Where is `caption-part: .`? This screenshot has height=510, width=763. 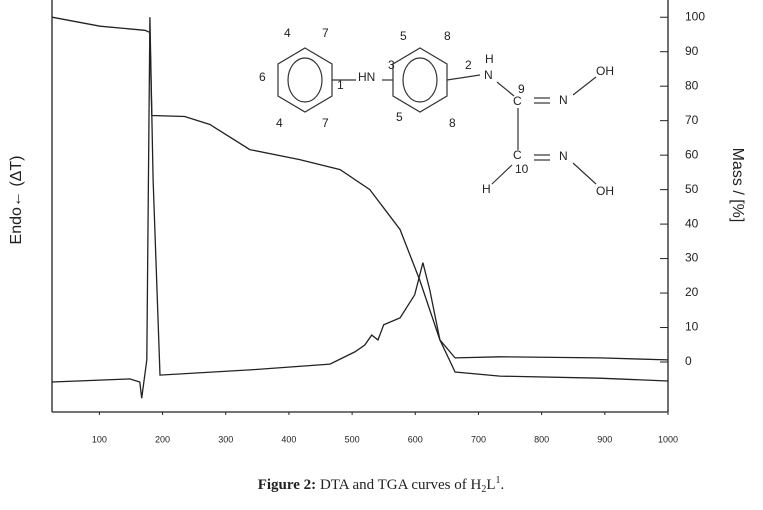 caption-part: . is located at coordinates (503, 485).